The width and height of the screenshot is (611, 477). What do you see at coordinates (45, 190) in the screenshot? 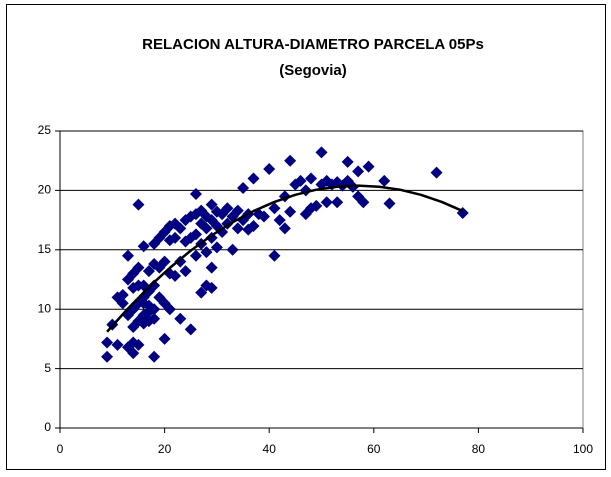
I see `y-tick-label: 20` at bounding box center [45, 190].